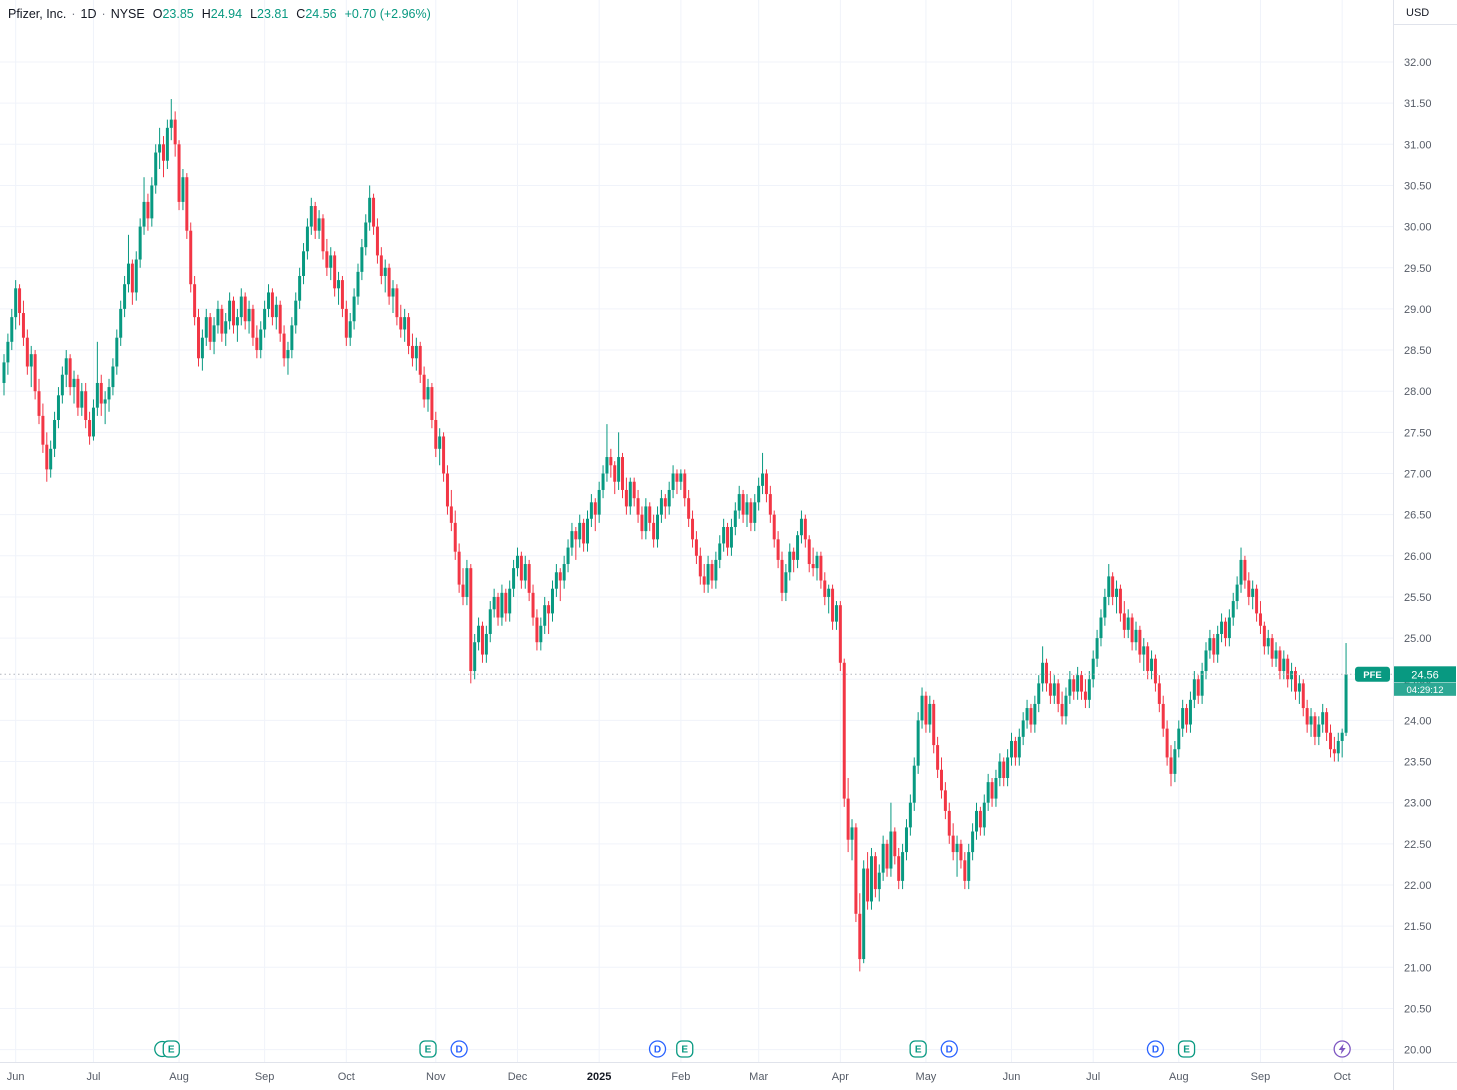 This screenshot has width=1457, height=1090. Describe the element at coordinates (1418, 1051) in the screenshot. I see `price-tick-label: 20.00` at that location.